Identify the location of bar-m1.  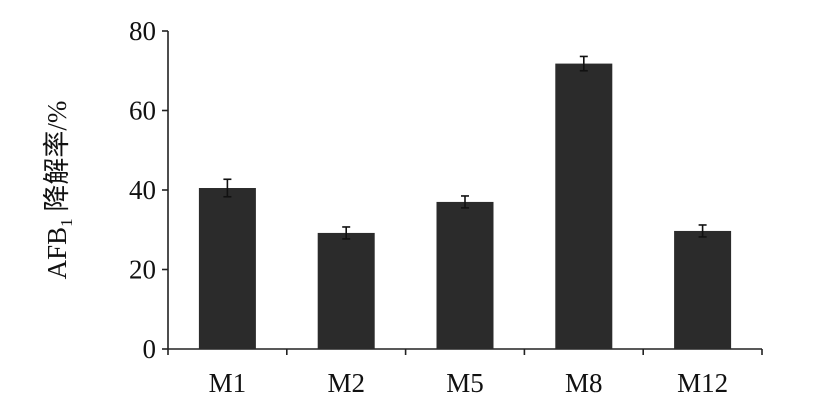
(227, 268).